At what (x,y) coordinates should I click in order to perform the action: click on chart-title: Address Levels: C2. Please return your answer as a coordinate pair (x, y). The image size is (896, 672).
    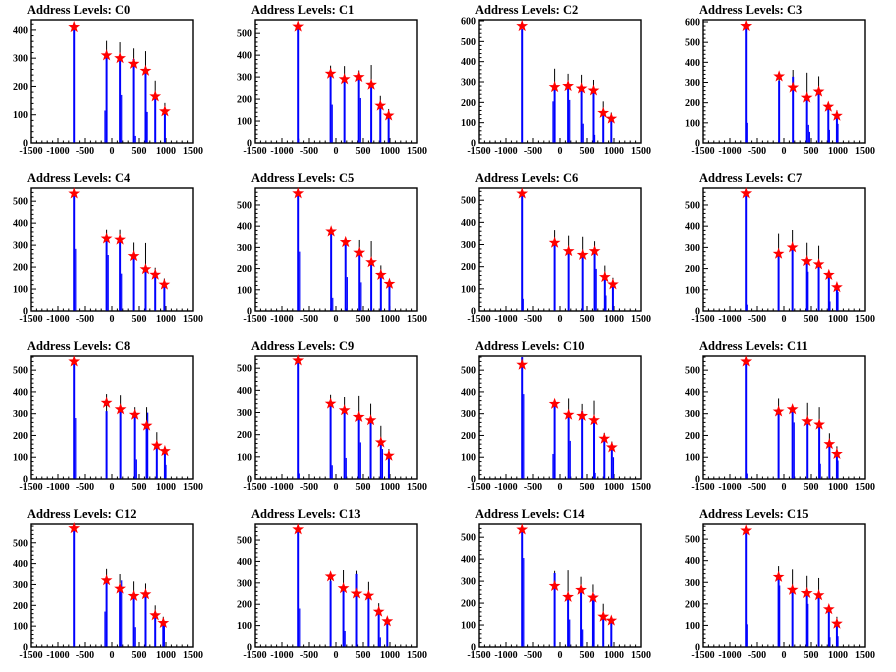
    Looking at the image, I should click on (526, 10).